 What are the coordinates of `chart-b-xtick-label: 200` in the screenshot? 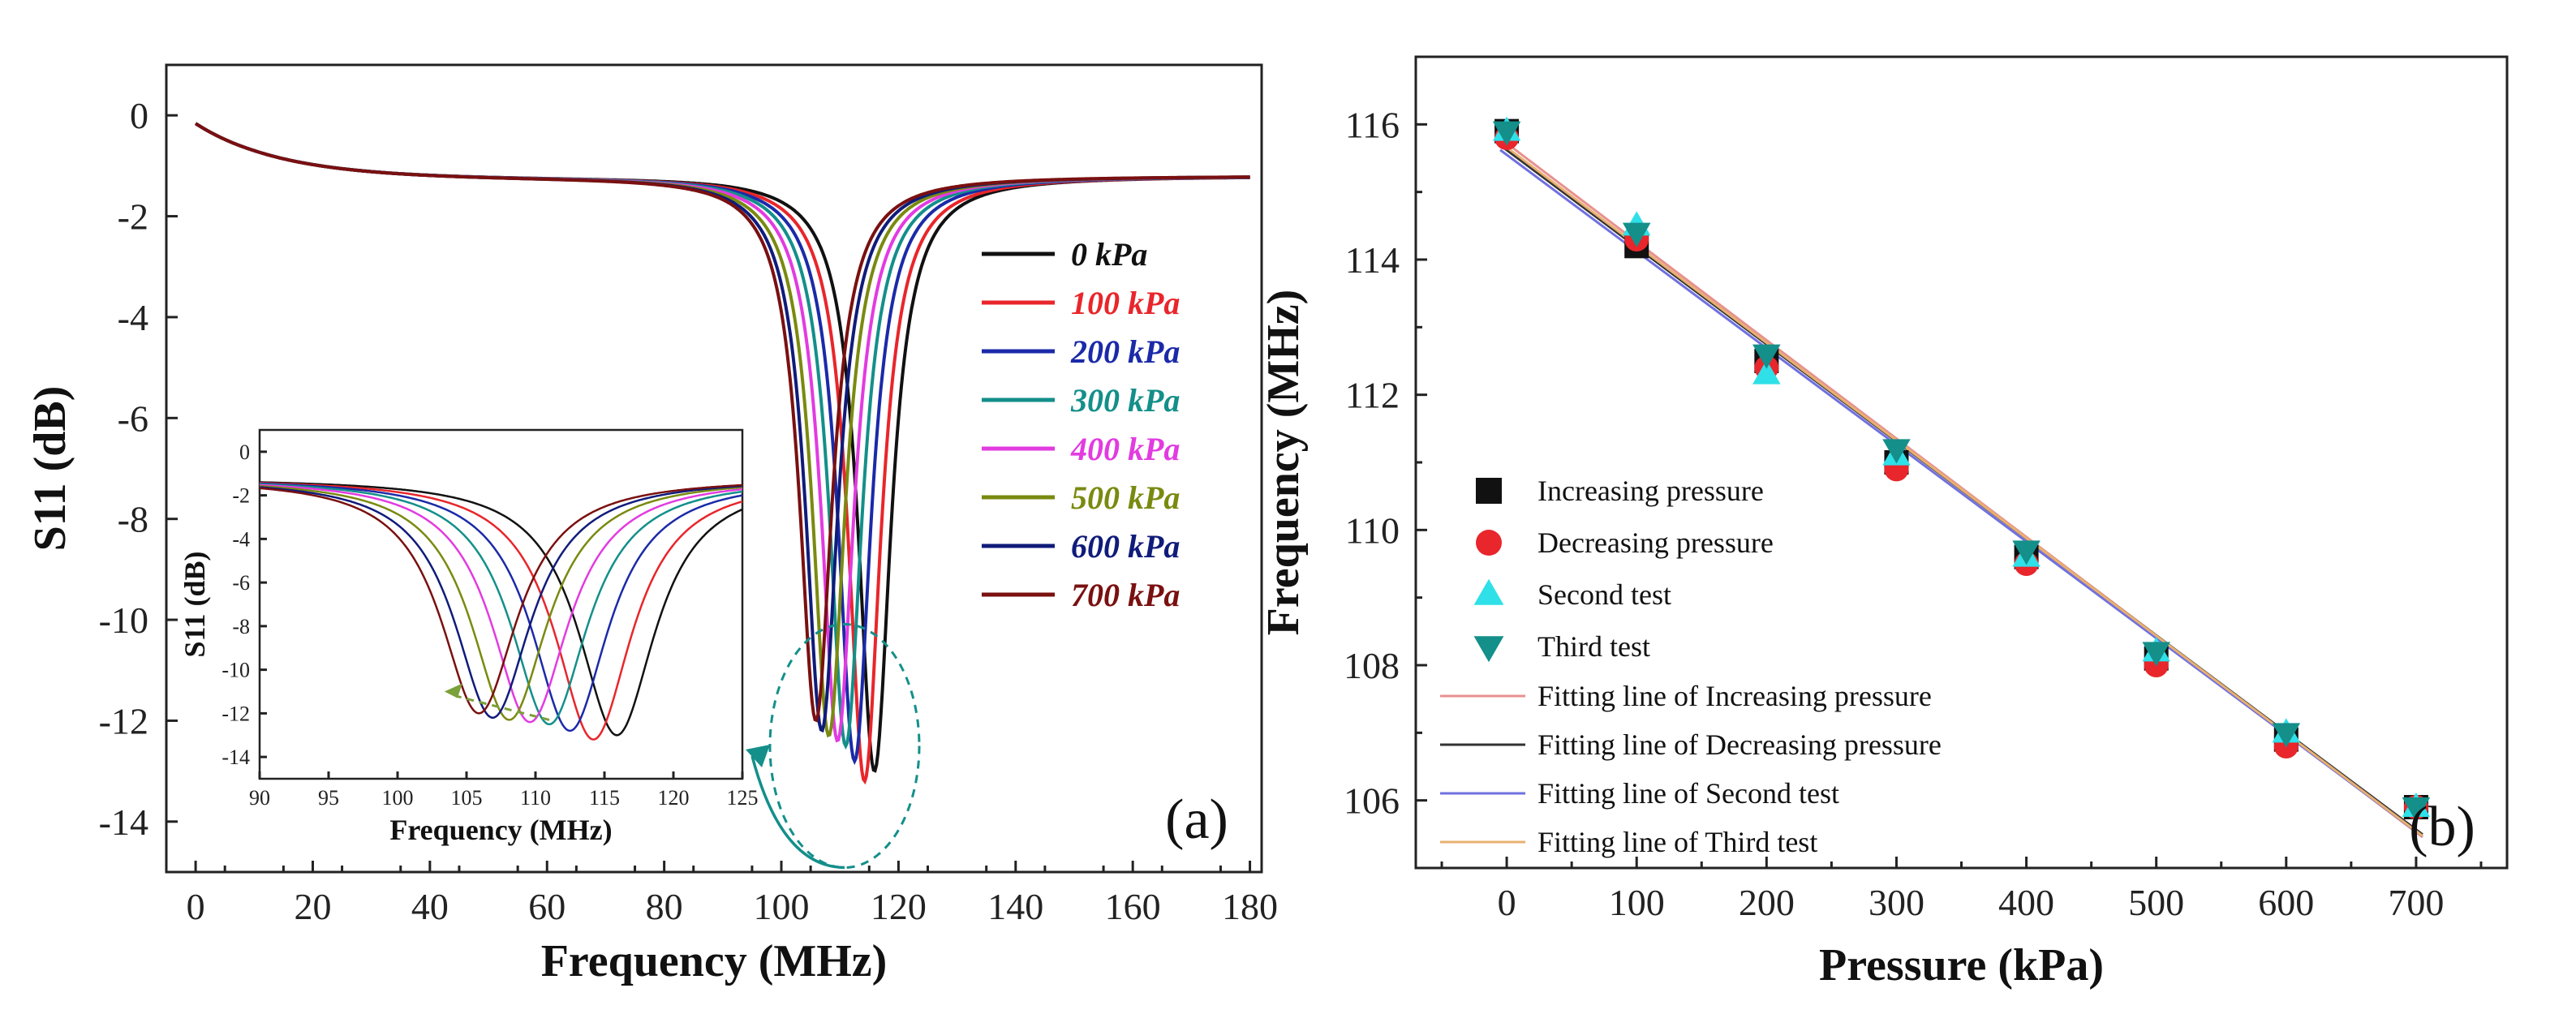 It's located at (1767, 903).